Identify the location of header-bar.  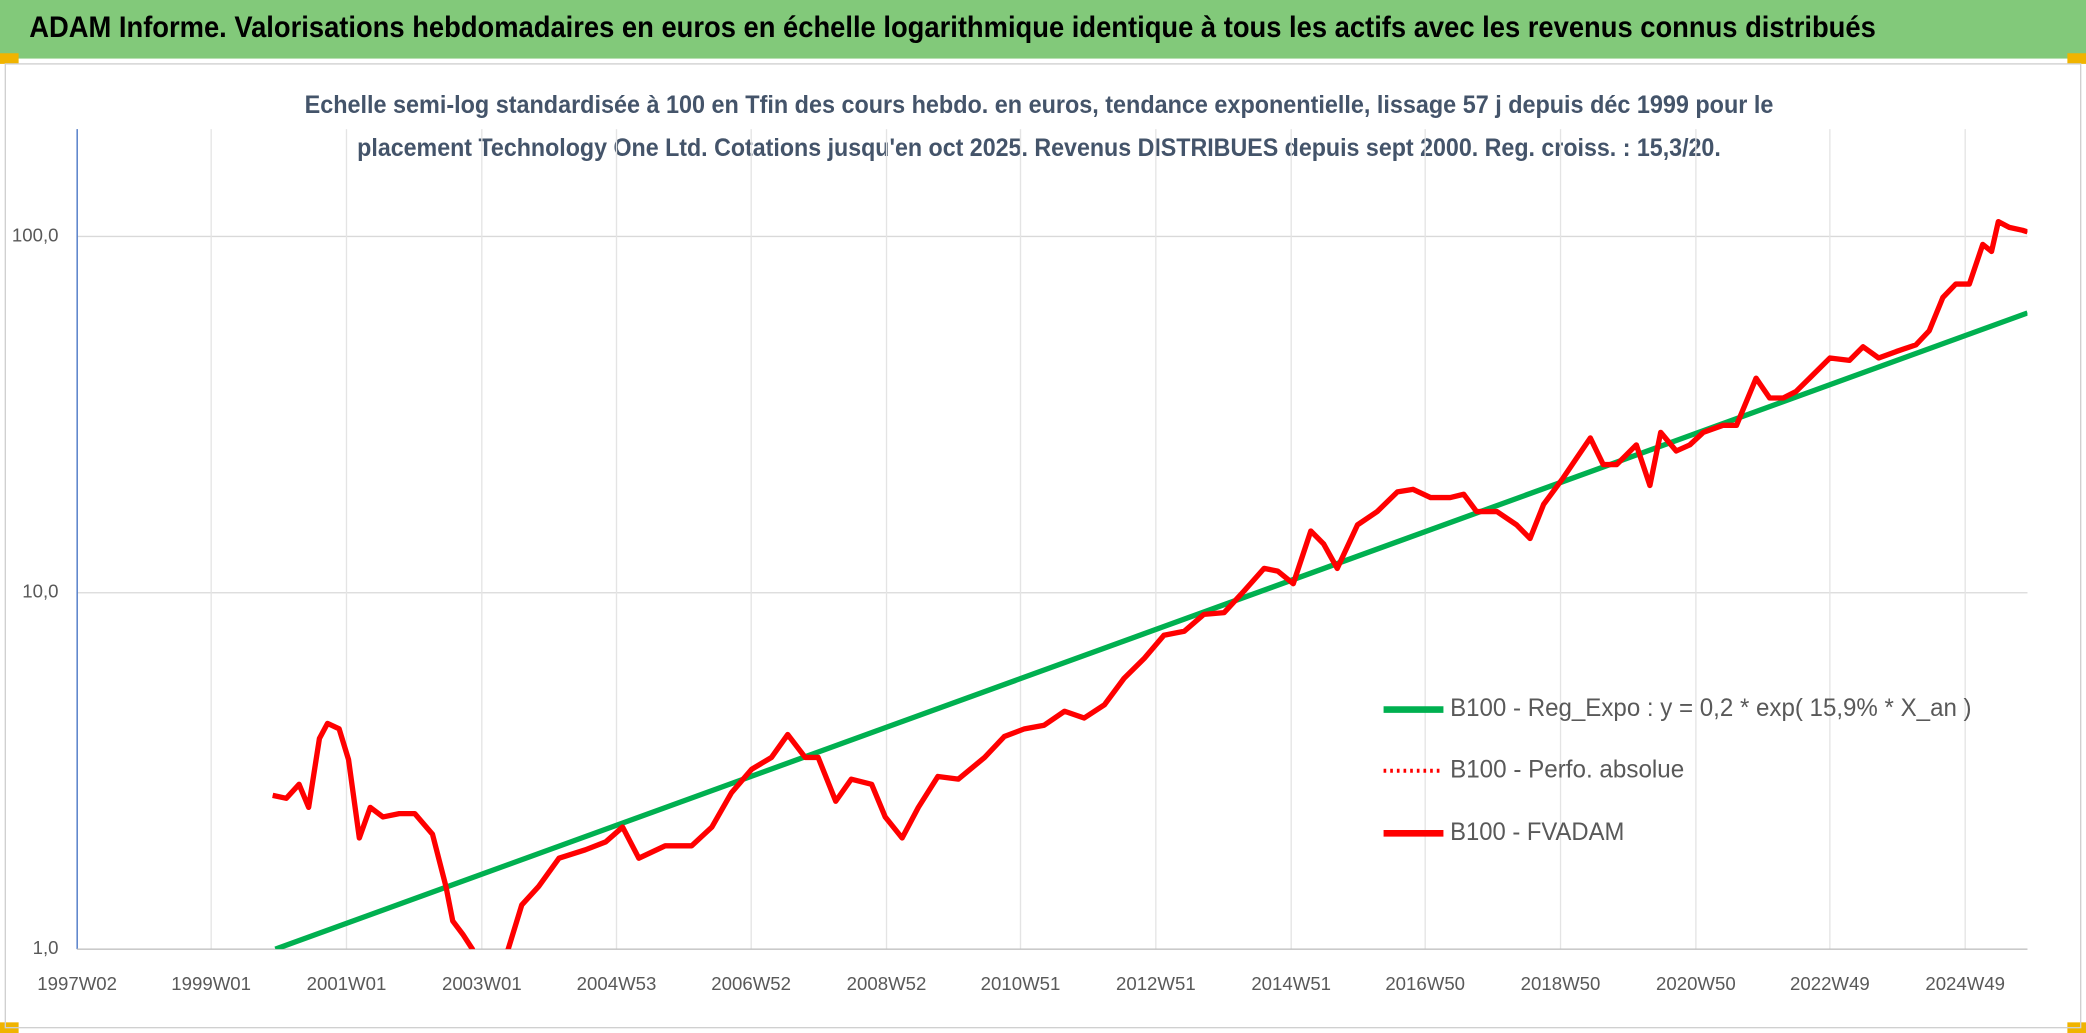
(1043, 29).